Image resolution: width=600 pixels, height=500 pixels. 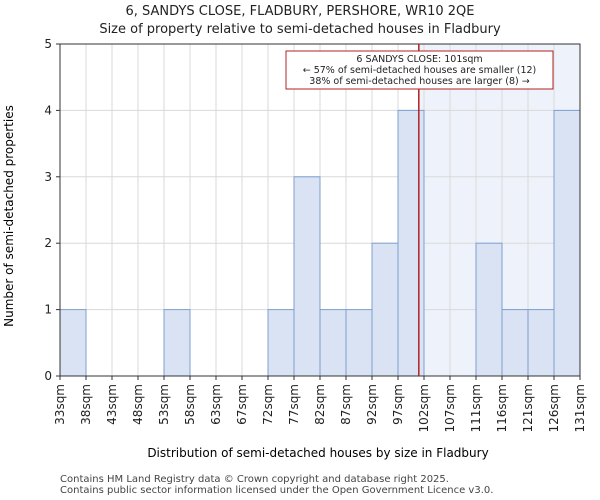 What do you see at coordinates (60, 404) in the screenshot?
I see `x-tick-label: 33sqm` at bounding box center [60, 404].